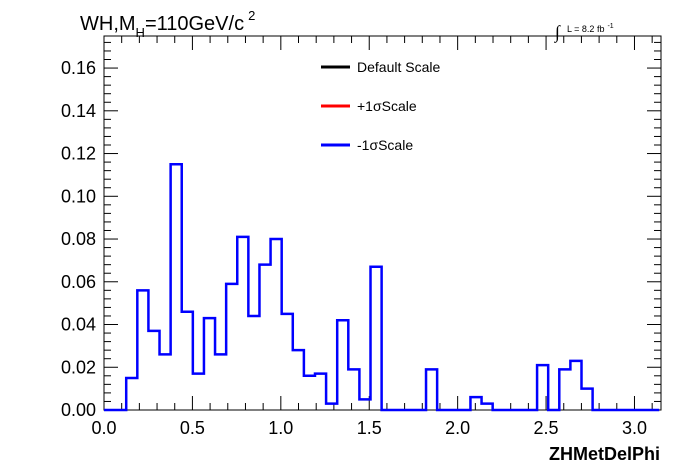 This screenshot has width=696, height=472. I want to click on legend: Default Scale +1σScale -1σScale, so click(380, 106).